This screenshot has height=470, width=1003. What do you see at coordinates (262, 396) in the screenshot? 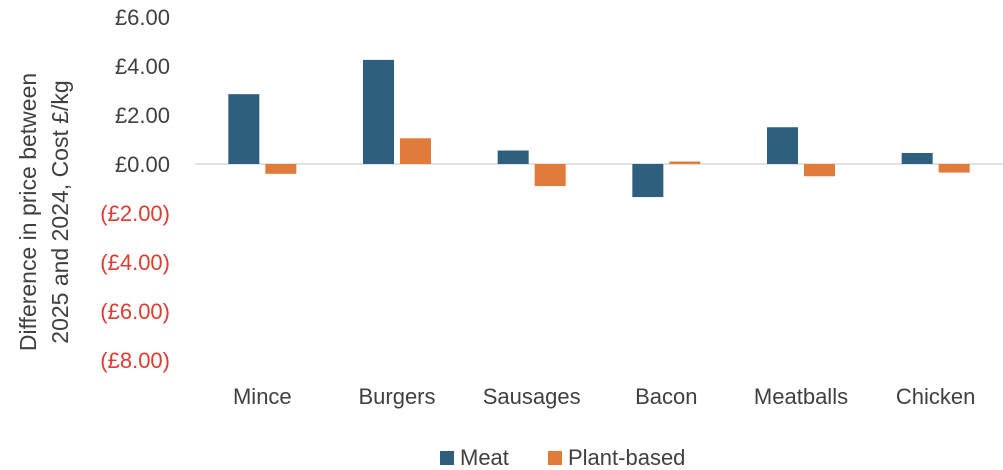
I see `category-label: Mince` at bounding box center [262, 396].